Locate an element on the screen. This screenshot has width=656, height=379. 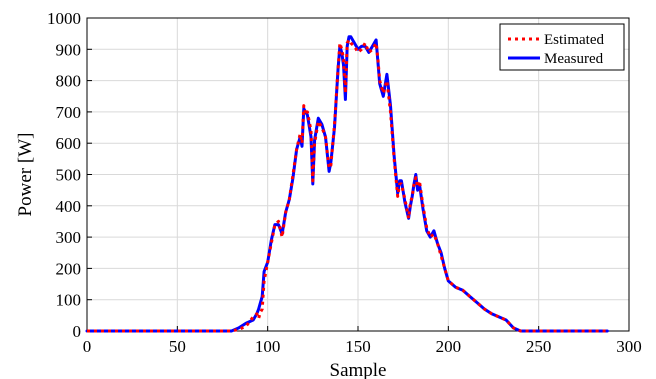
x-tick-label: 250 is located at coordinates (539, 346).